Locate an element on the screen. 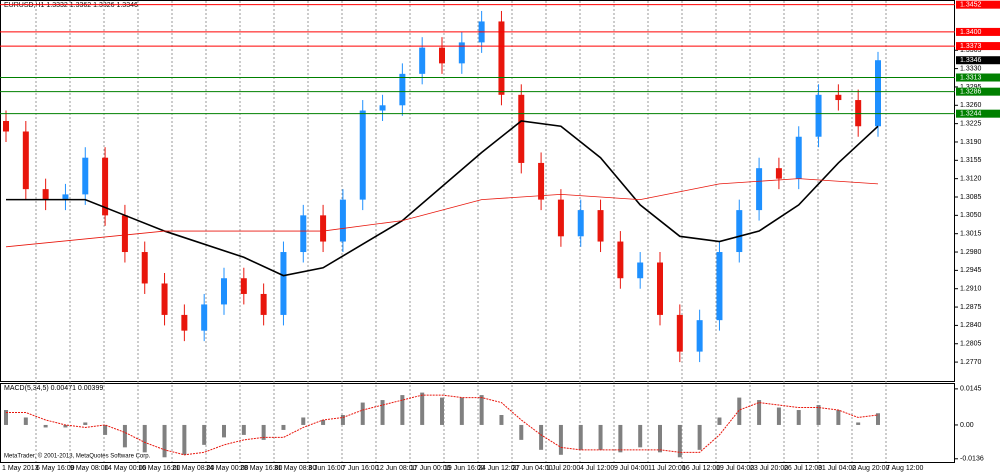  x-tick-label: 31 Jul 04:00 is located at coordinates (837, 468).